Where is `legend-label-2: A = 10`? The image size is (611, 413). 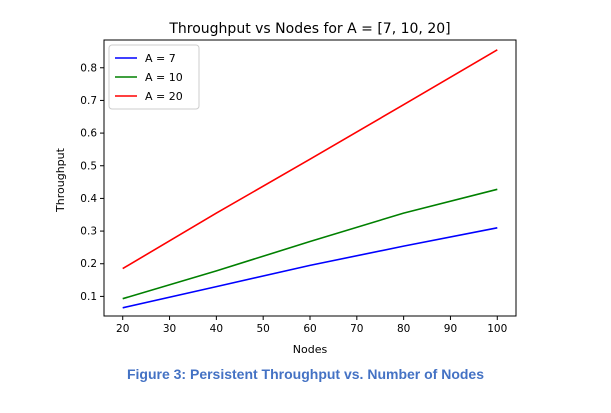 legend-label-2: A = 10 is located at coordinates (164, 77).